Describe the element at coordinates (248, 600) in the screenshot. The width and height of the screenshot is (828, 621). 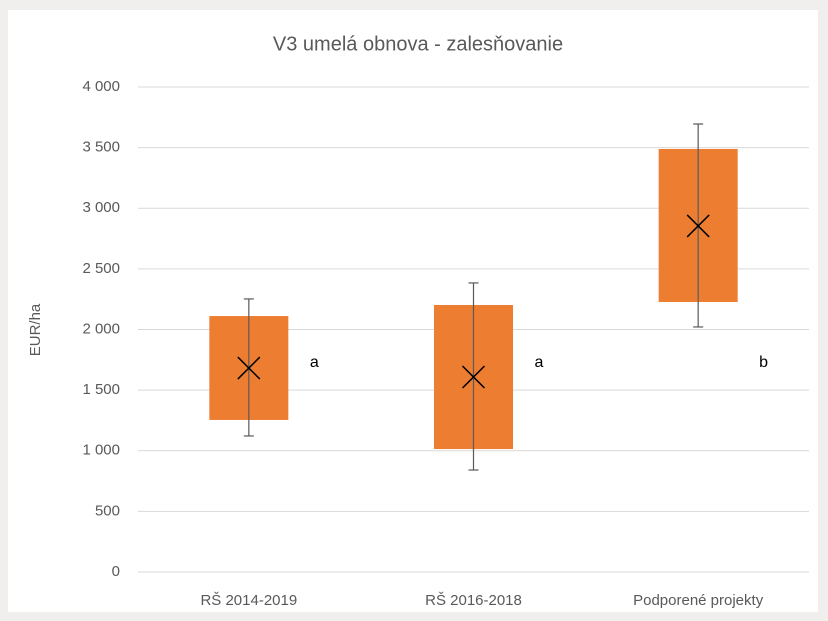
I see `x-tick-label: RŠ 2014-2019` at that location.